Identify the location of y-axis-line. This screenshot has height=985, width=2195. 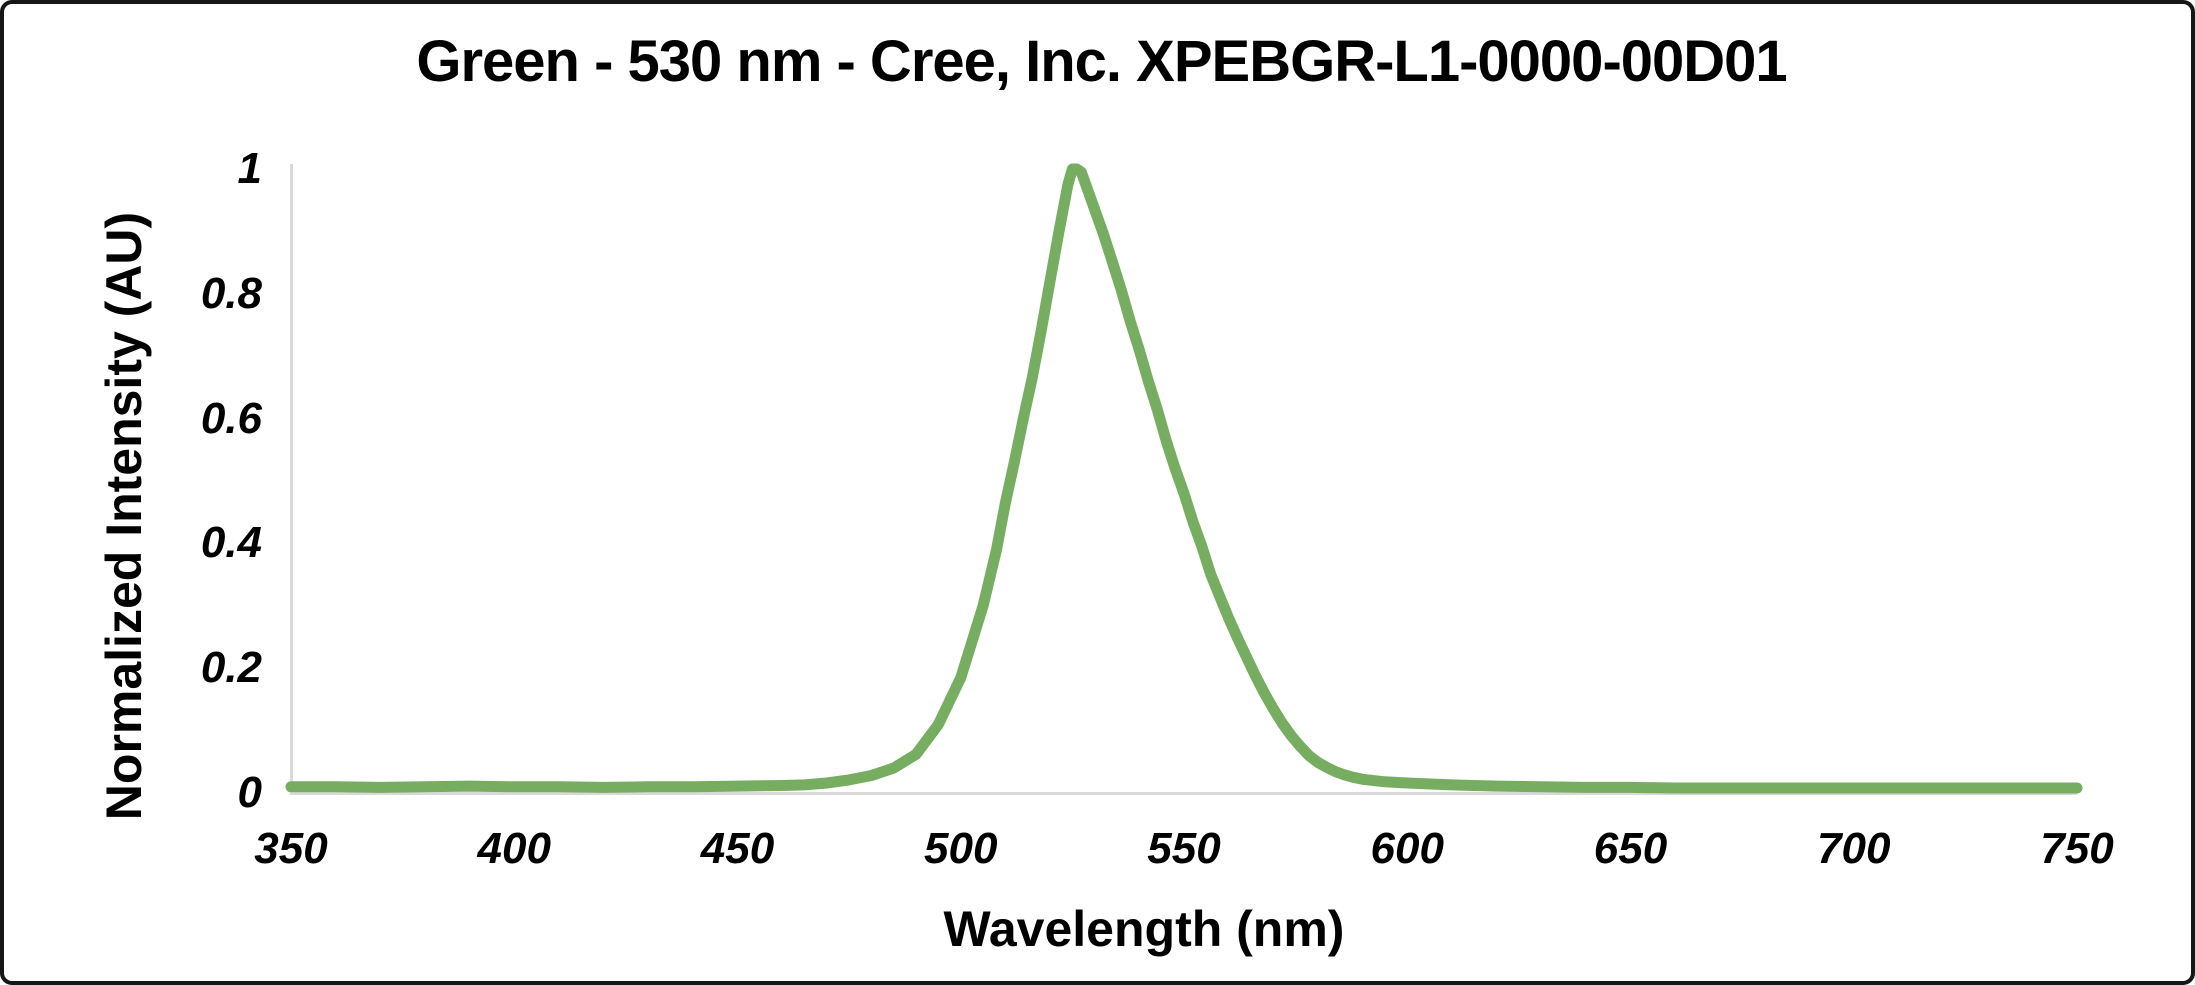
(291, 479).